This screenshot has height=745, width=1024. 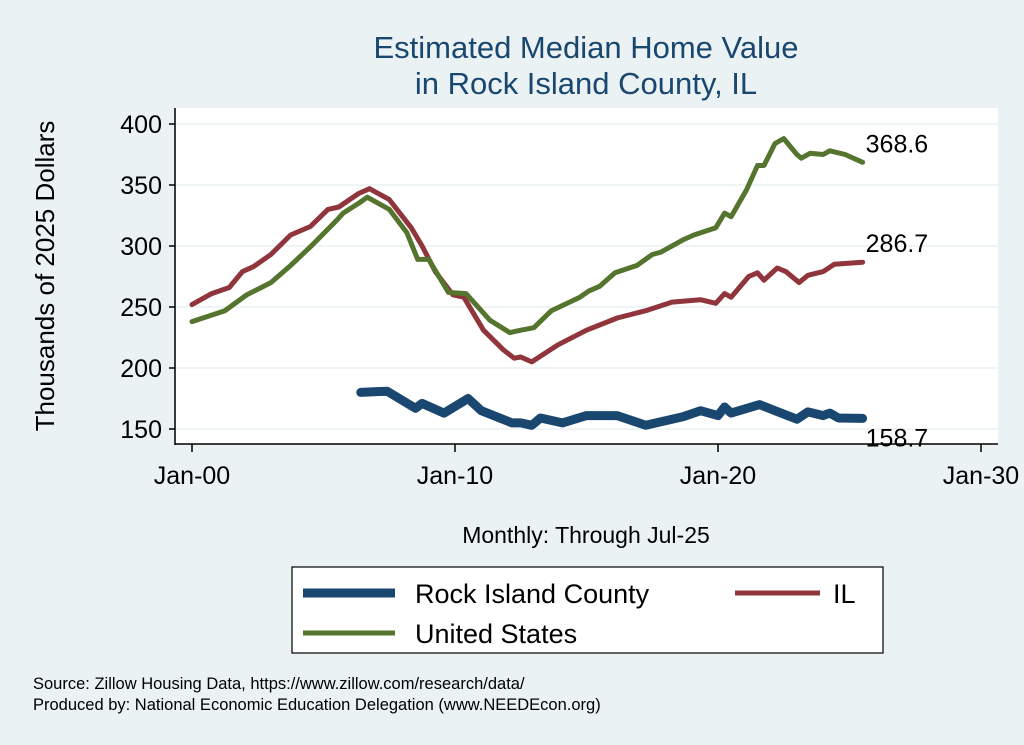 What do you see at coordinates (455, 476) in the screenshot?
I see `x-tick-label: Jan-10` at bounding box center [455, 476].